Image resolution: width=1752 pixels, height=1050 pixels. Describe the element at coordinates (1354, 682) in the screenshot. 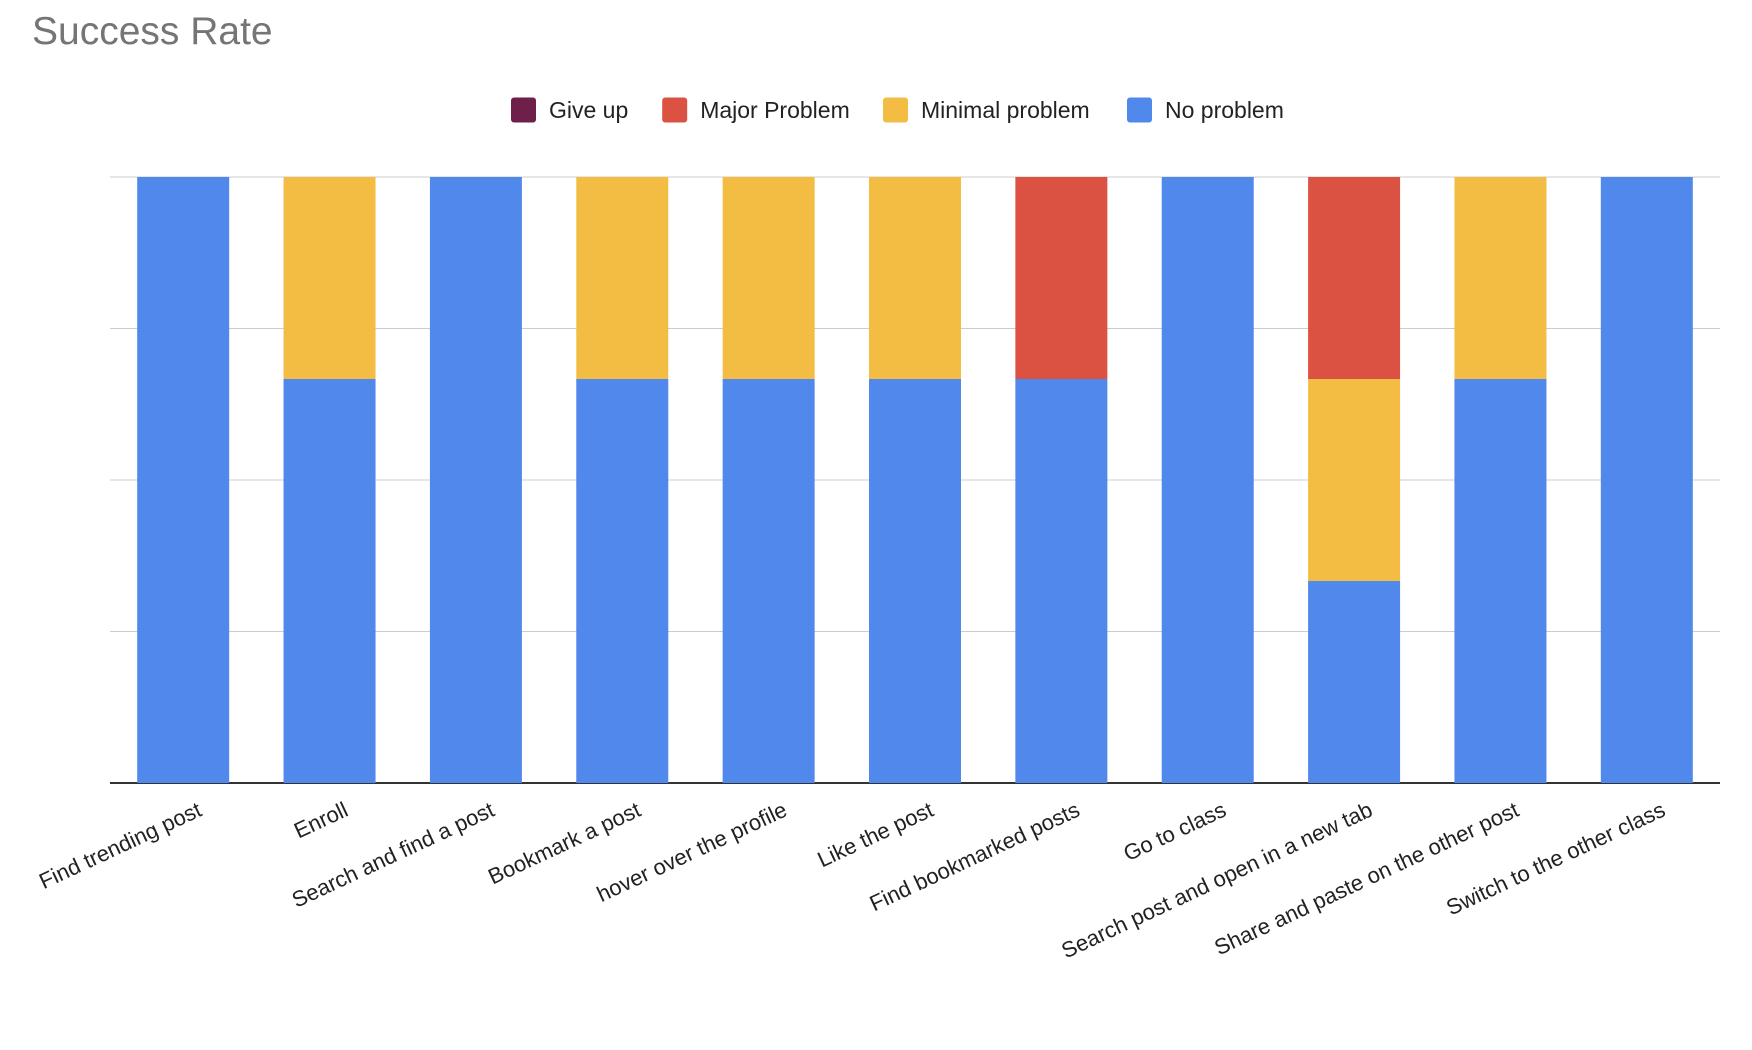

I see `bar-no-problem-search-post-and-open-in-a-new-tab` at that location.